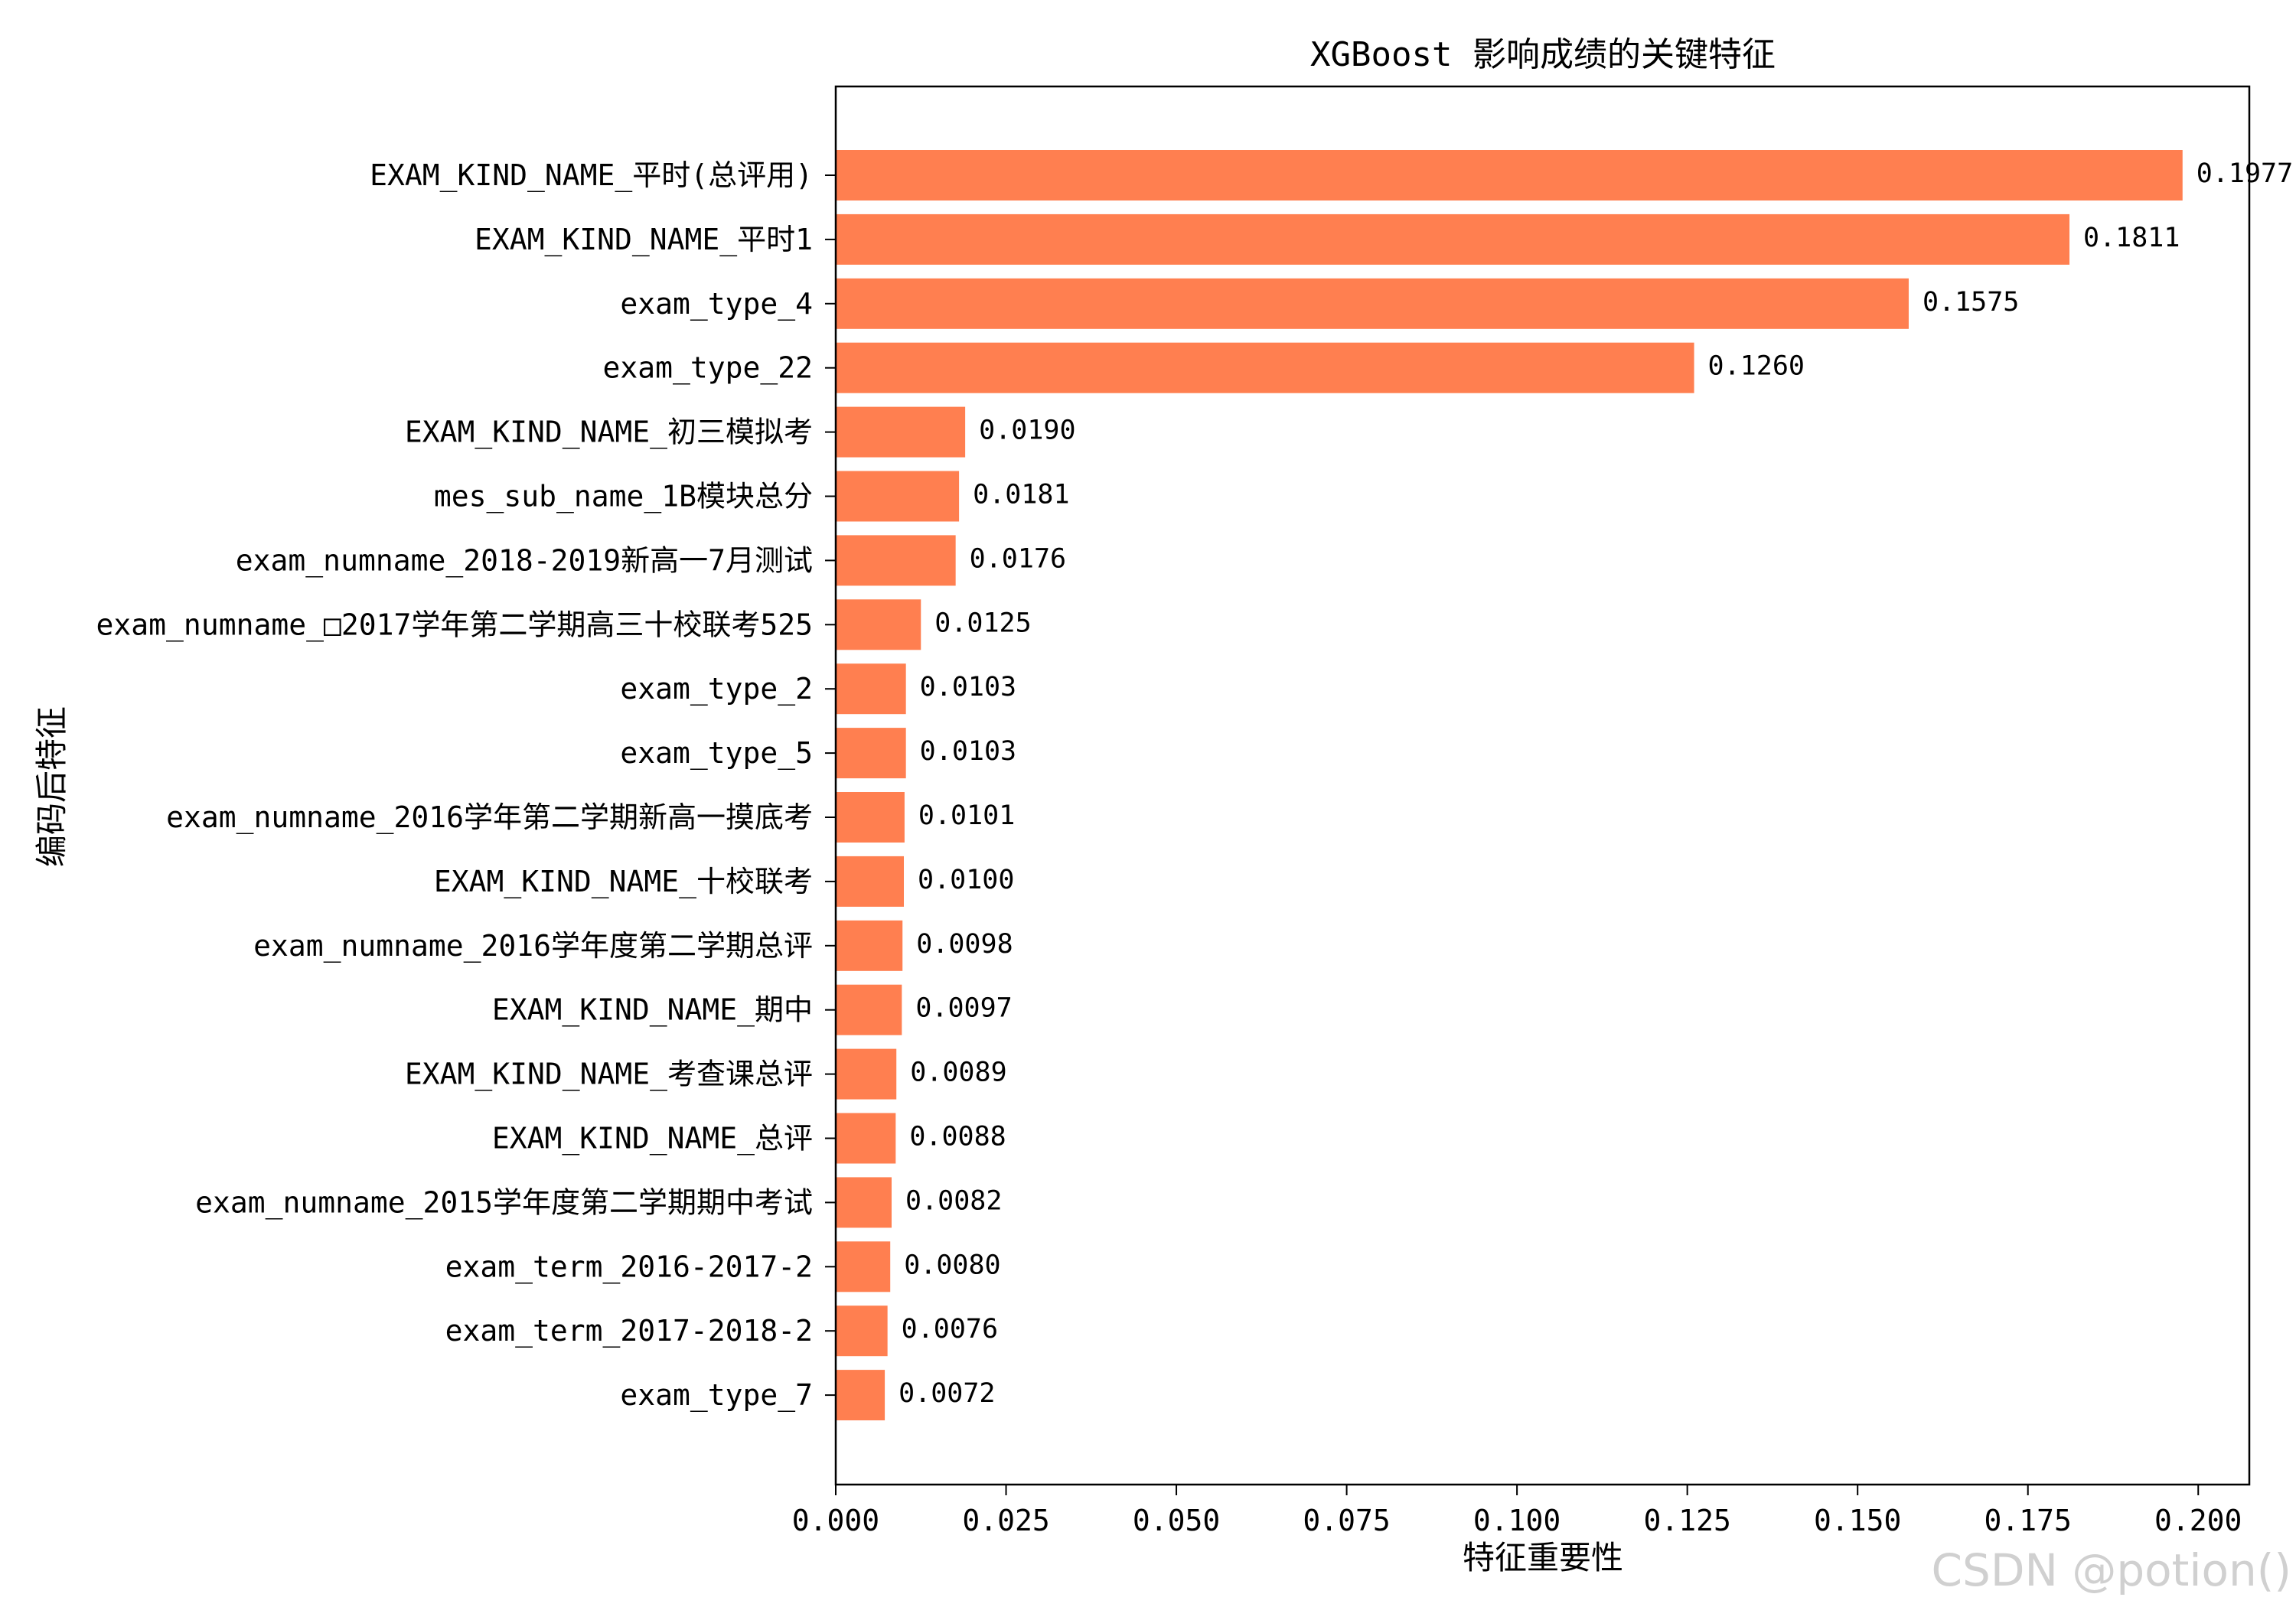 This screenshot has height=1607, width=2296. Describe the element at coordinates (1018, 558) in the screenshot. I see `data-label: 0.0176` at that location.